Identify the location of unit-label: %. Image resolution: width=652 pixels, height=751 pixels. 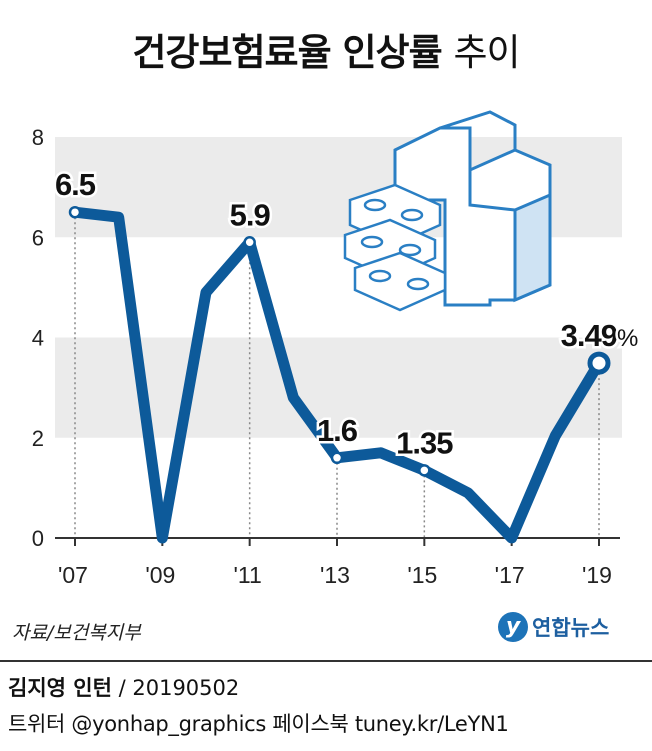
(627, 338).